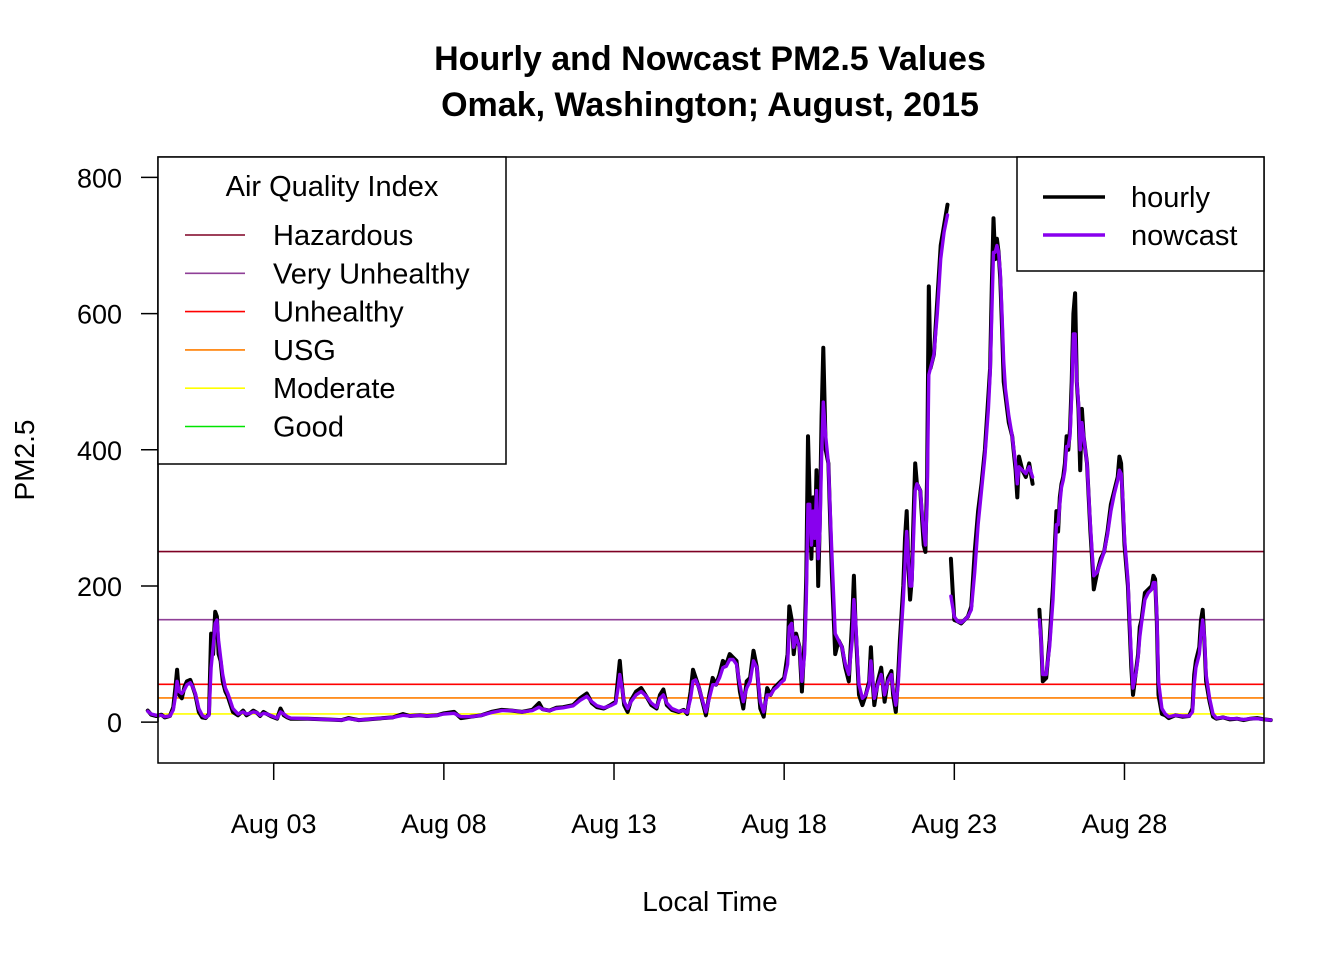  What do you see at coordinates (444, 824) in the screenshot?
I see `x-tick-label: Aug 08` at bounding box center [444, 824].